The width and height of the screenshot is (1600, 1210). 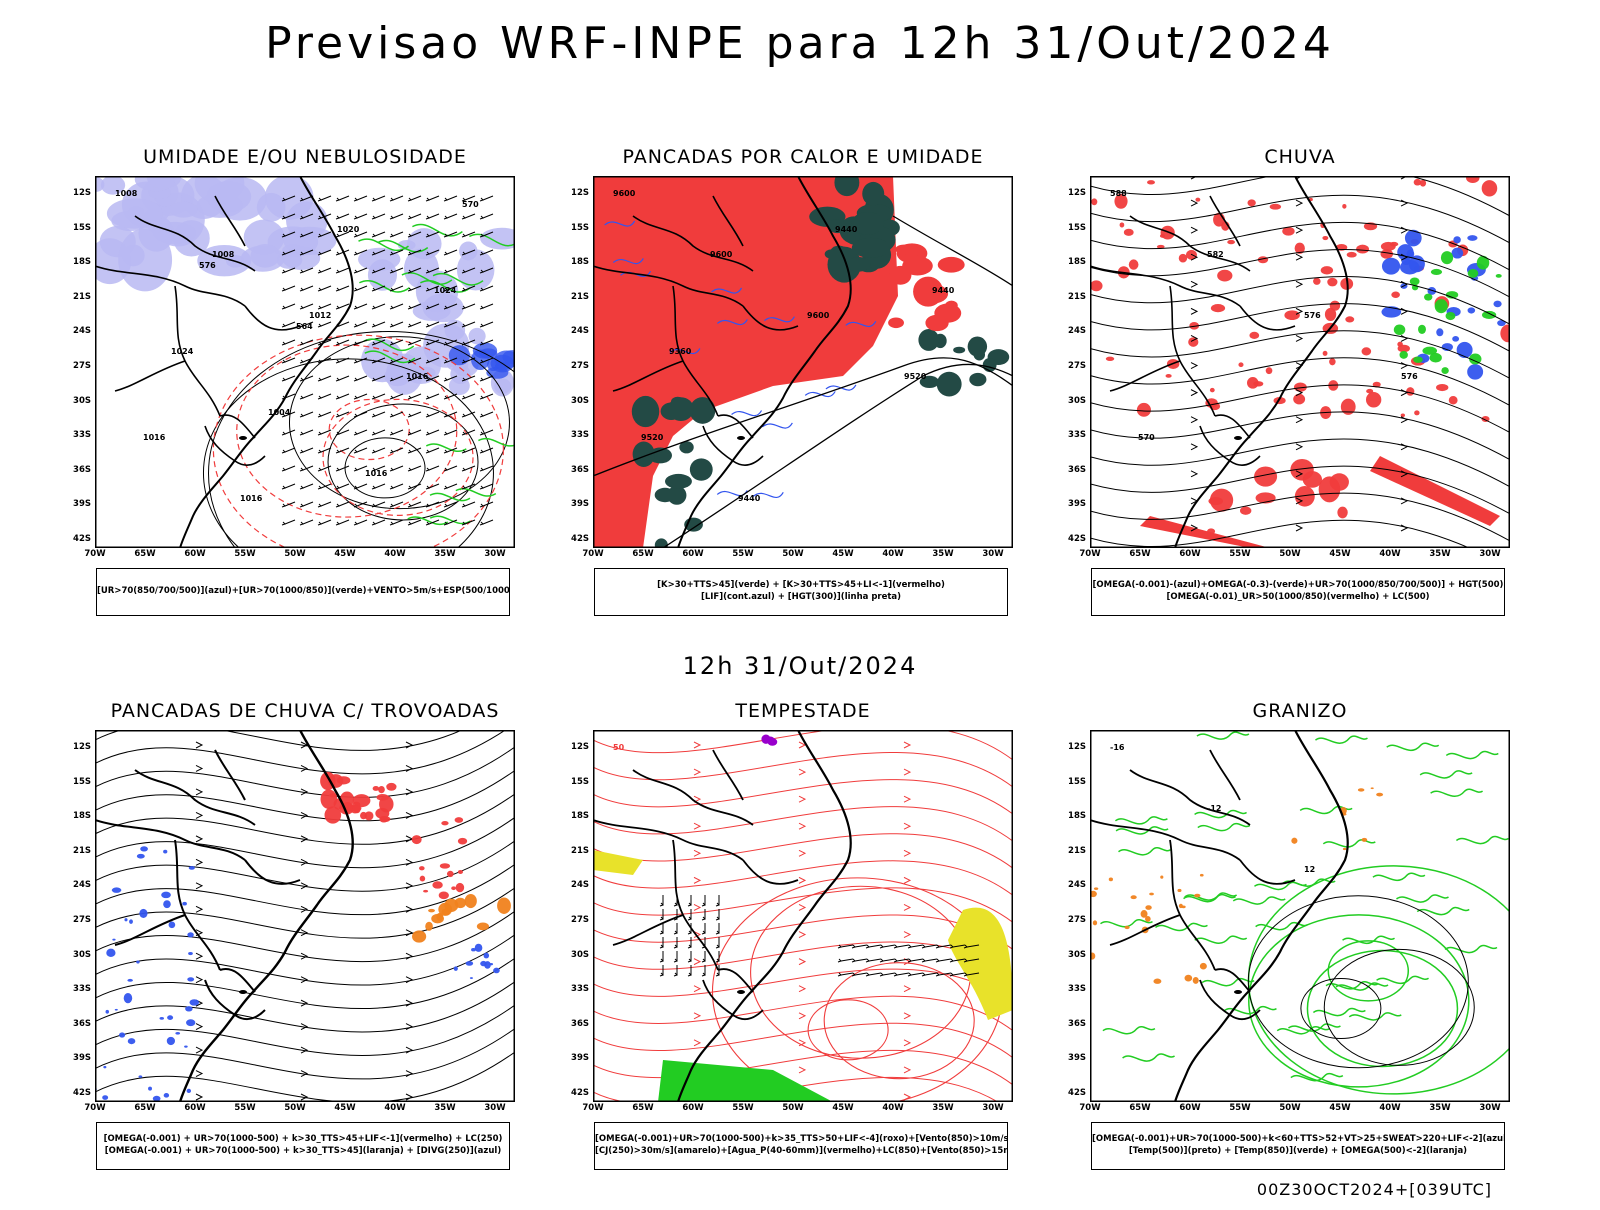 What do you see at coordinates (305, 157) in the screenshot?
I see `panel-title: UMIDADE E/OU NEBULOSIDADE` at bounding box center [305, 157].